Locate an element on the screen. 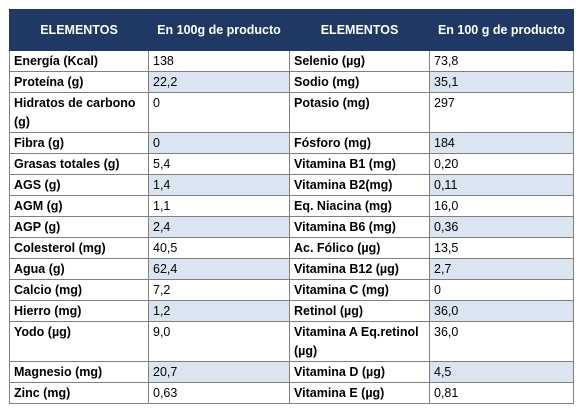 The width and height of the screenshot is (584, 411). element-name-right: Vitamina B12 (µg) is located at coordinates (359, 269).